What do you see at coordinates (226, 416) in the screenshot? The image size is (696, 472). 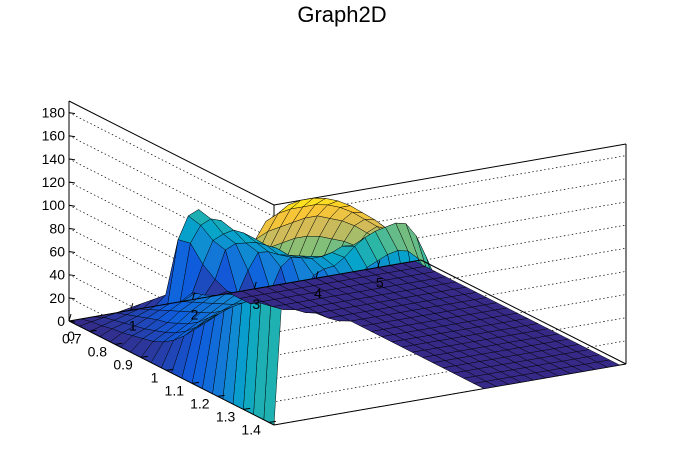 I see `y-tick-label: 1.3` at bounding box center [226, 416].